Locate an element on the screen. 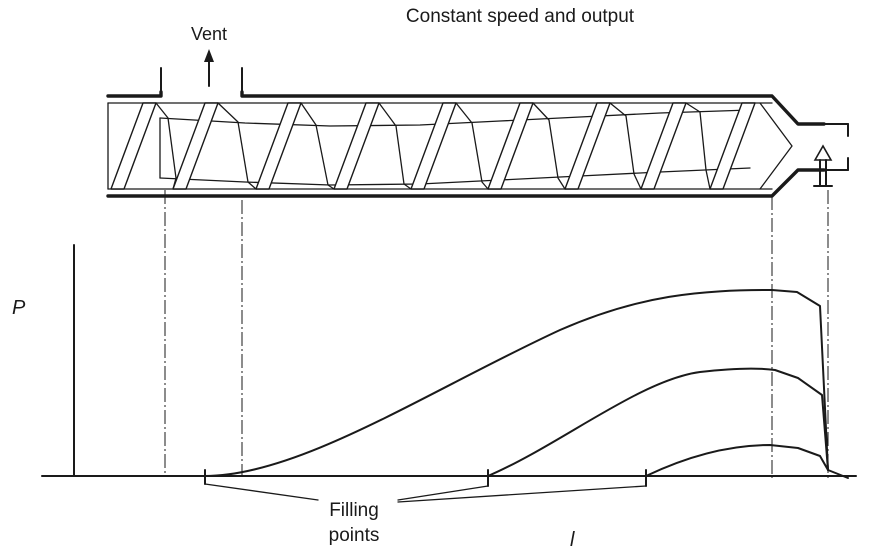  extruder-screw is located at coordinates (450, 146).